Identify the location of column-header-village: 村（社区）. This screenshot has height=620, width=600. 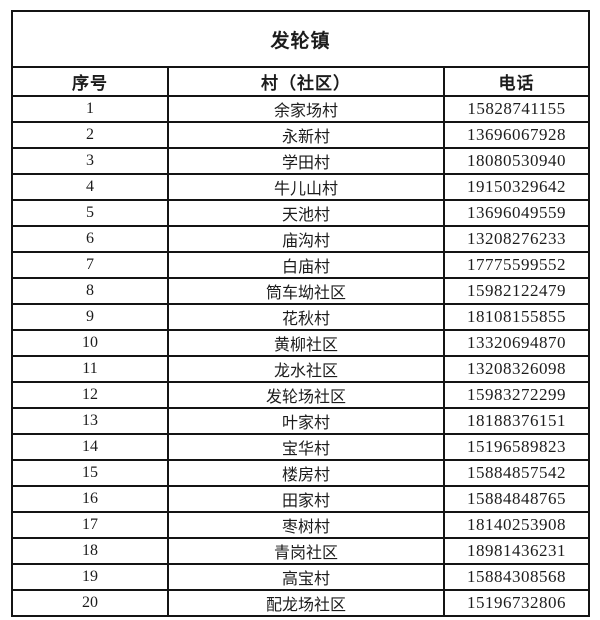
(306, 81).